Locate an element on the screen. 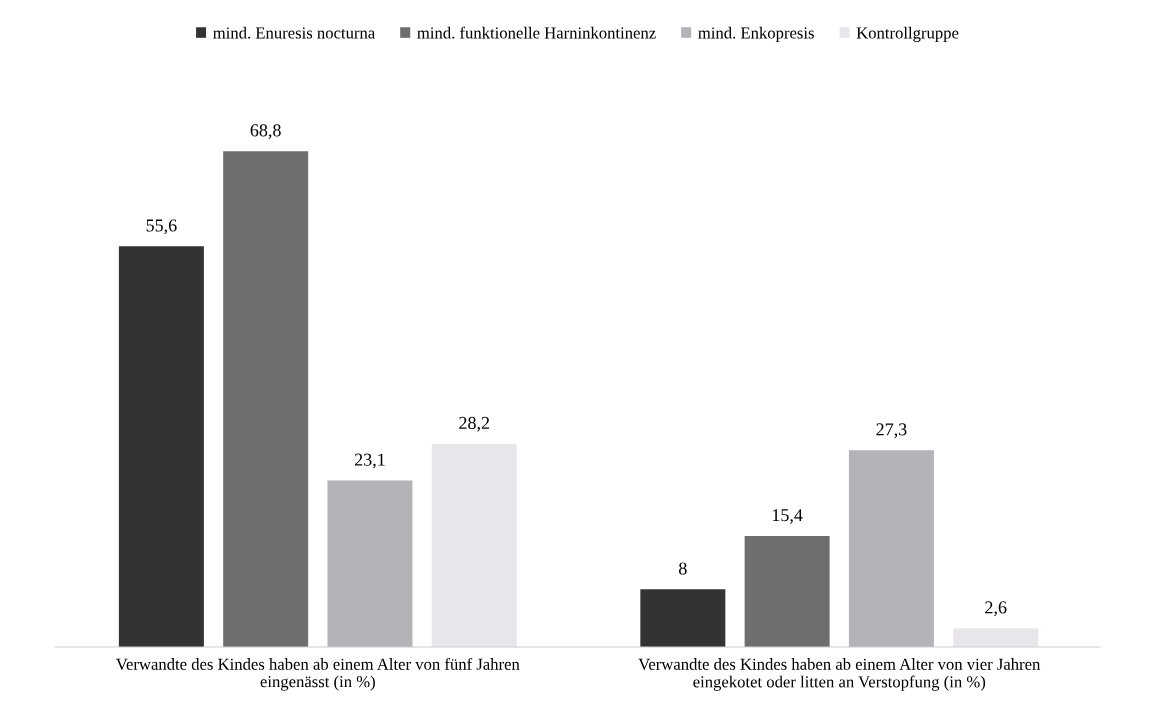 Image resolution: width=1153 pixels, height=709 pixels. x-tick-label: Verwandte des Kindes haben ab einem Alter von vier Jahren eingekotet oder litten an Verstopfung (in %) is located at coordinates (839, 674).